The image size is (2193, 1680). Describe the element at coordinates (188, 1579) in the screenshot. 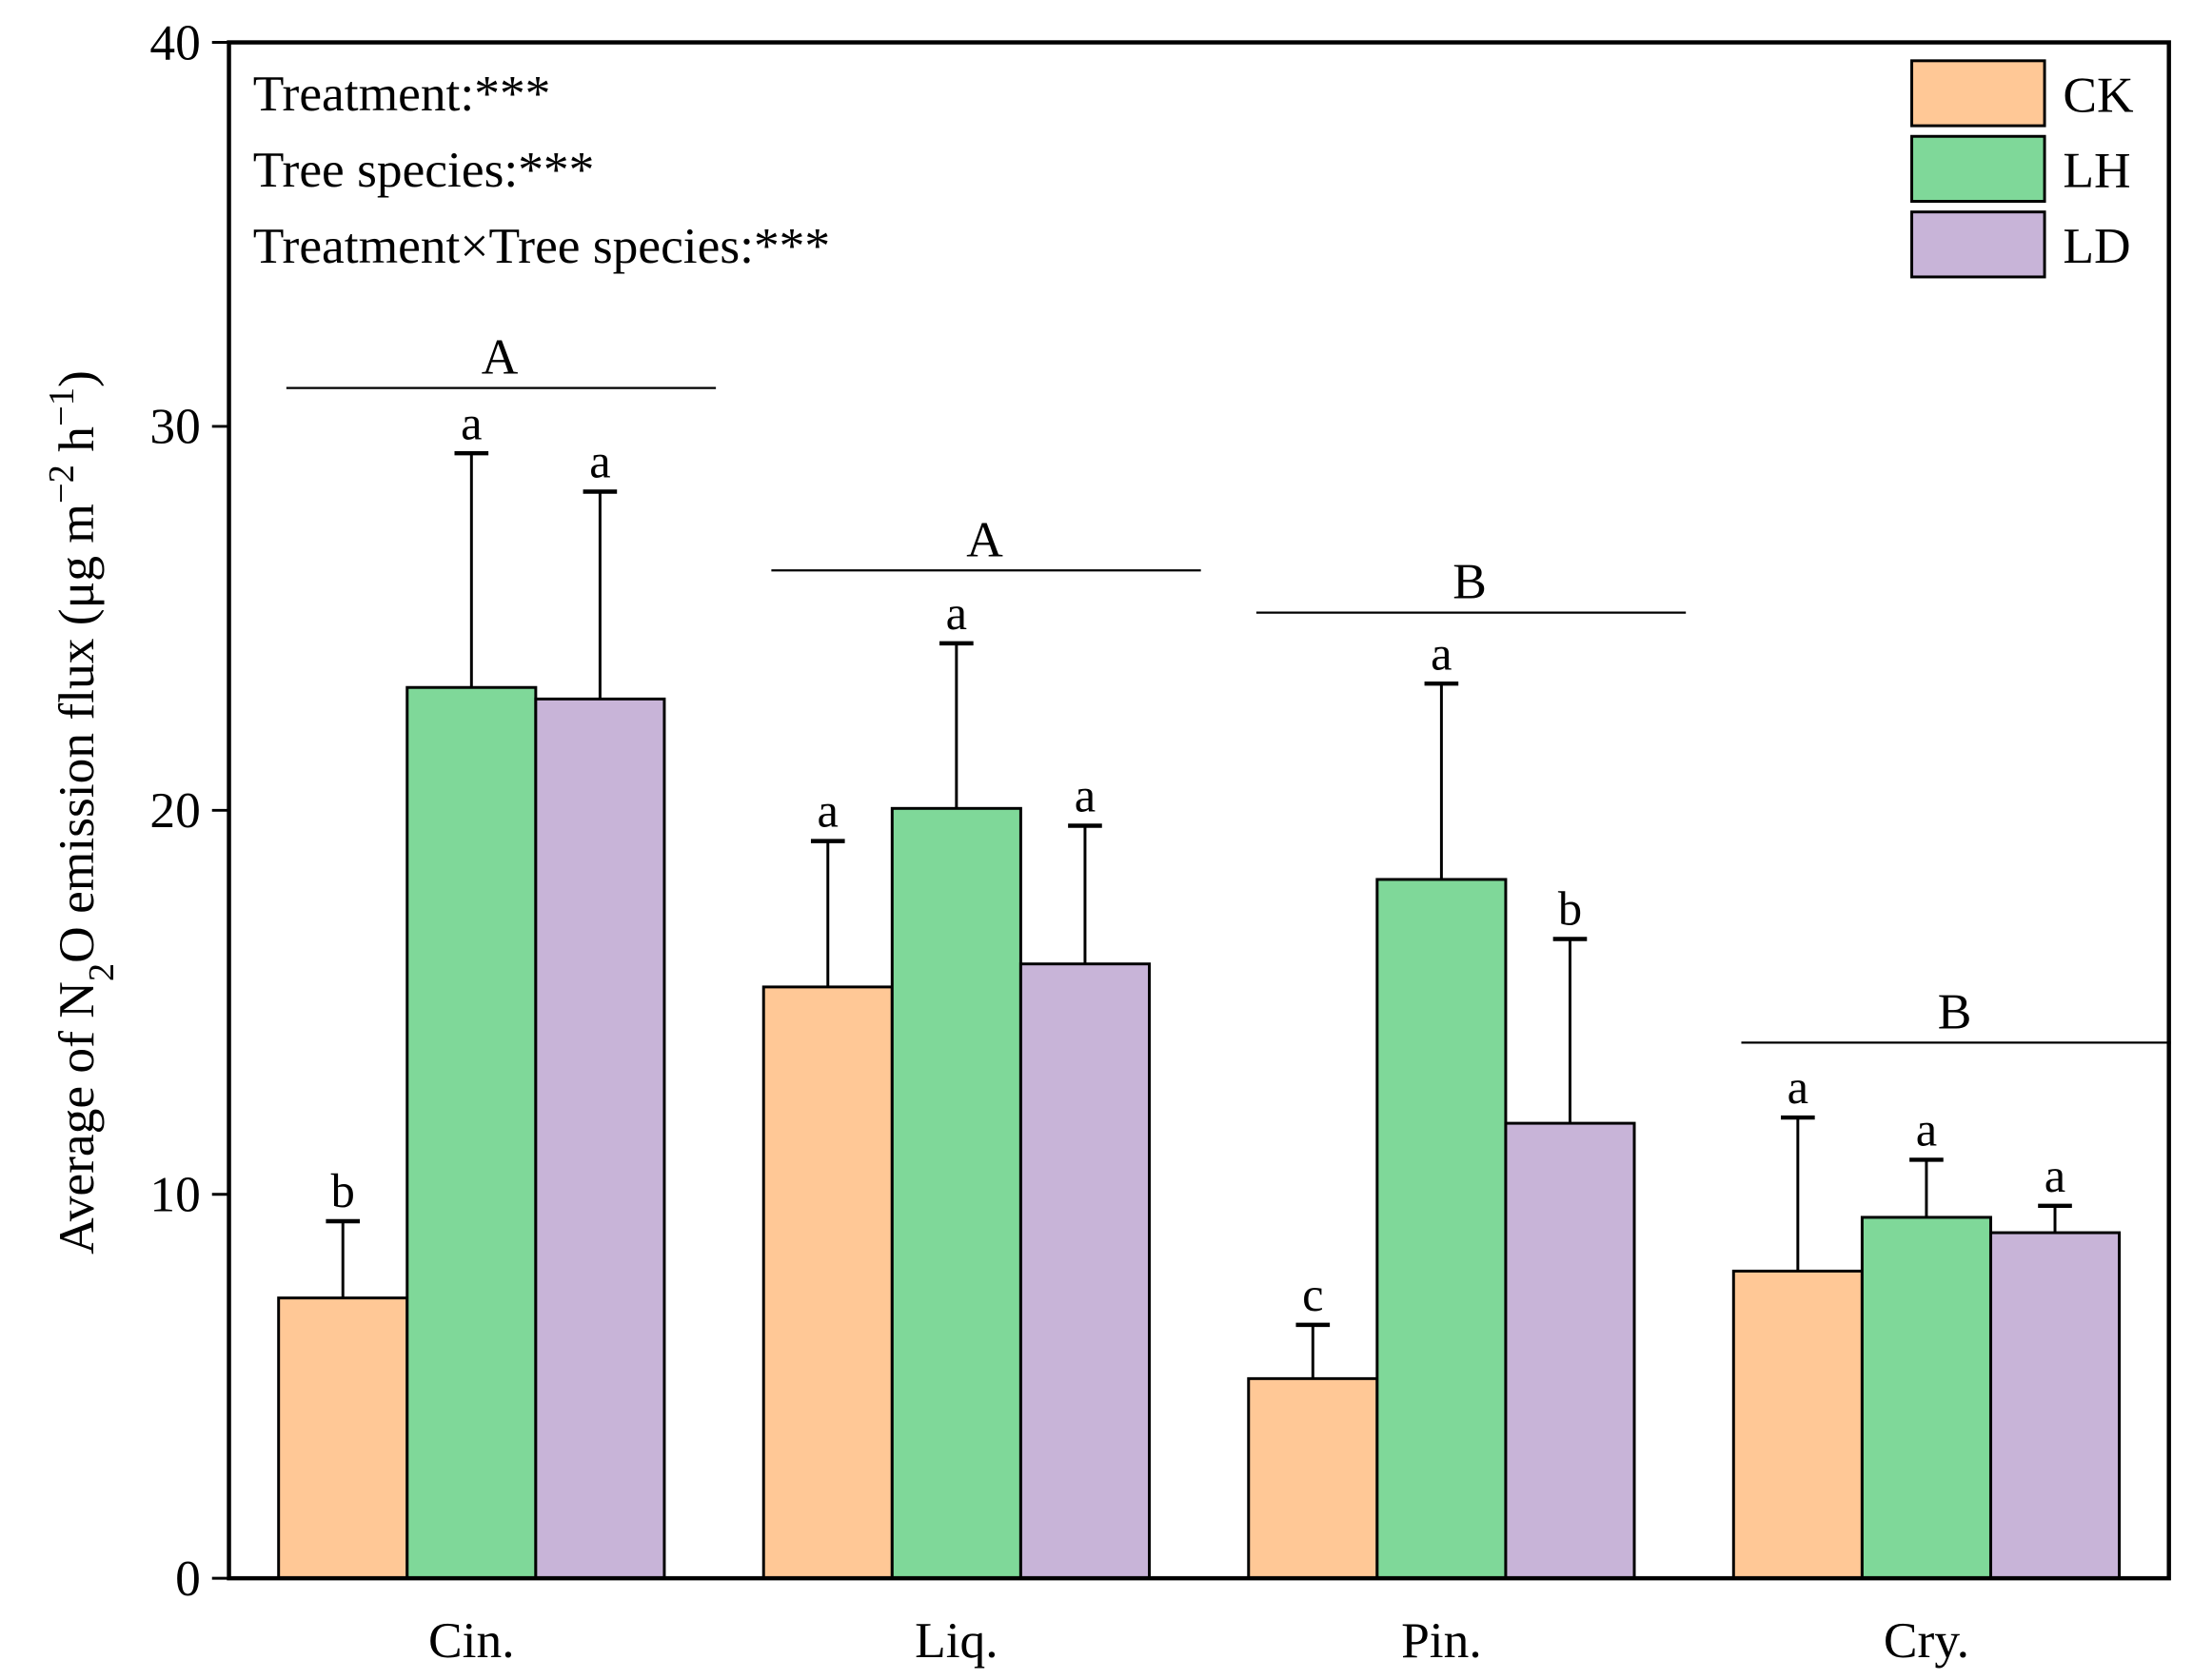

I see `y-tick-label: 0` at that location.